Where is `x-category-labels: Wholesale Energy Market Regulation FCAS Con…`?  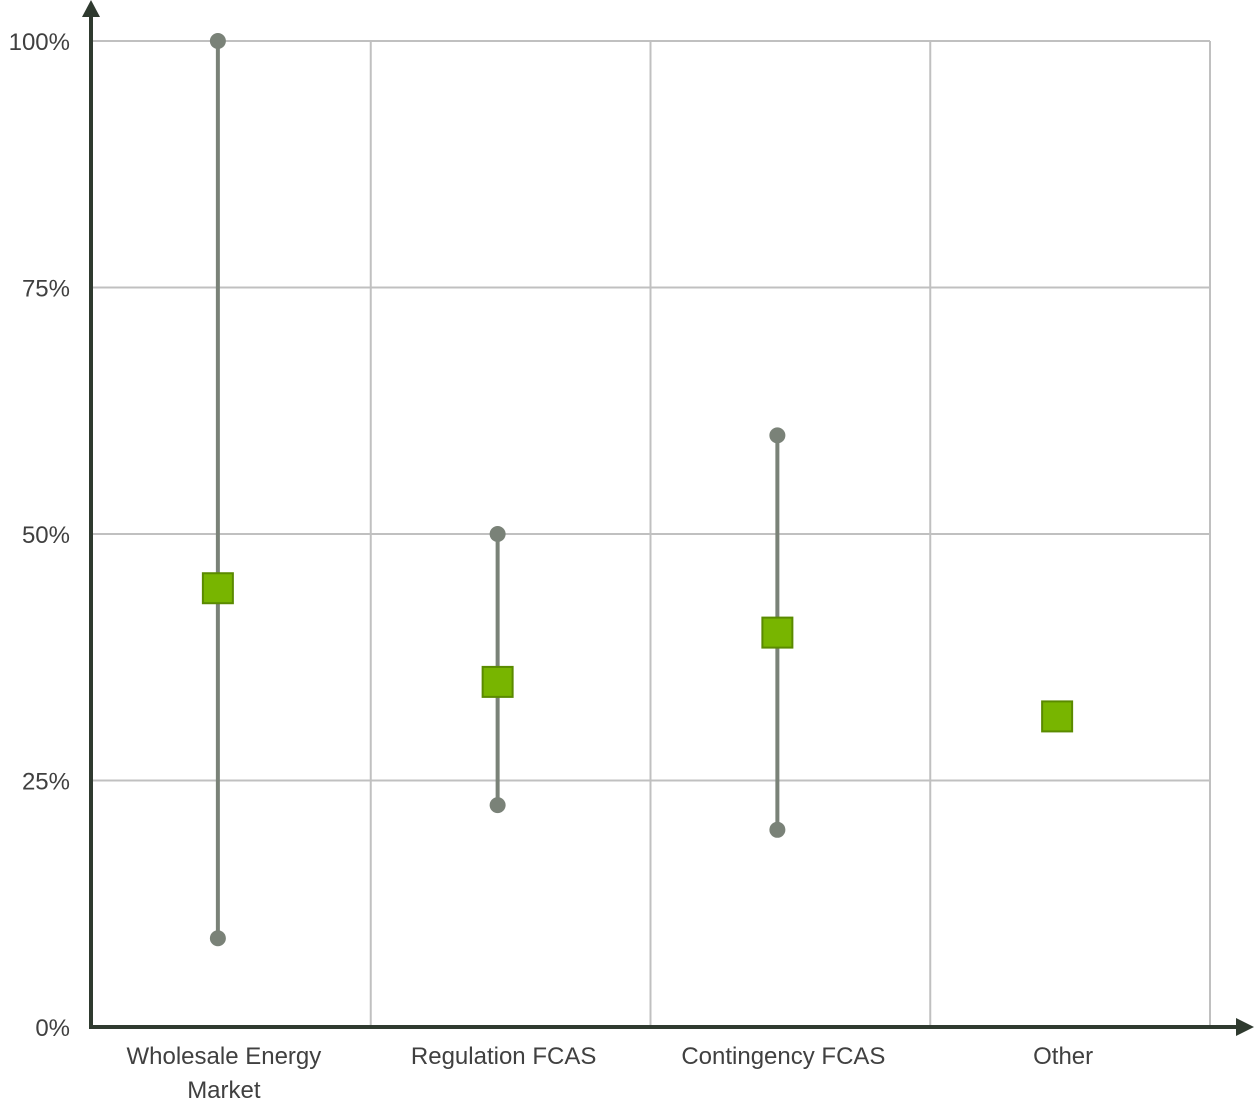
x-category-labels: Wholesale Energy Market Regulation FCAS Con… is located at coordinates (609, 1073).